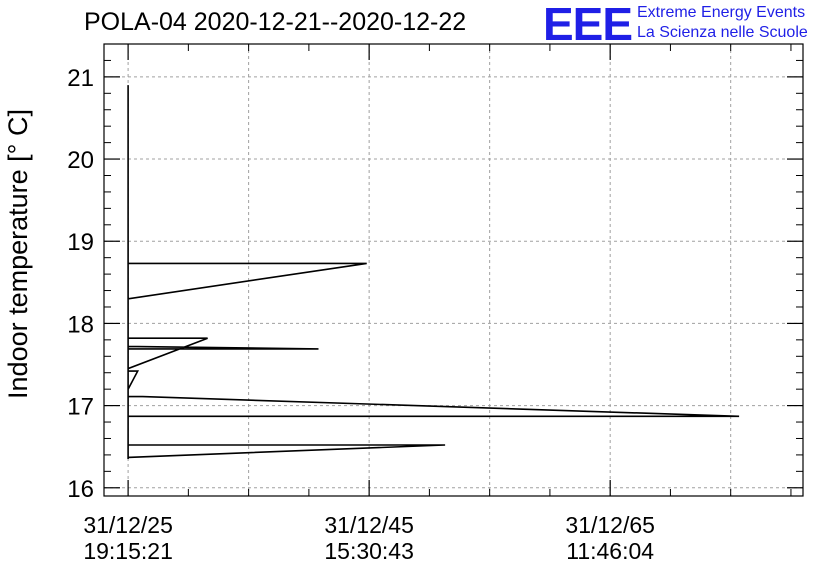 Image resolution: width=836 pixels, height=572 pixels. What do you see at coordinates (721, 12) in the screenshot?
I see `logo-caption-line-1: Extreme Energy Events` at bounding box center [721, 12].